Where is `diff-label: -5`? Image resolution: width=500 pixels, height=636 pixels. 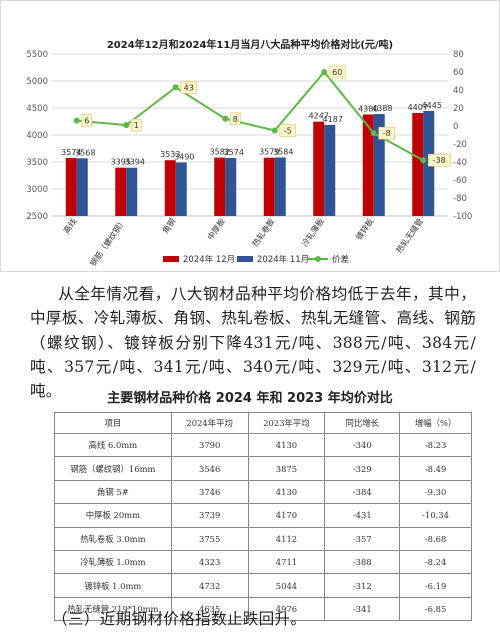 diff-label: -5 is located at coordinates (288, 131).